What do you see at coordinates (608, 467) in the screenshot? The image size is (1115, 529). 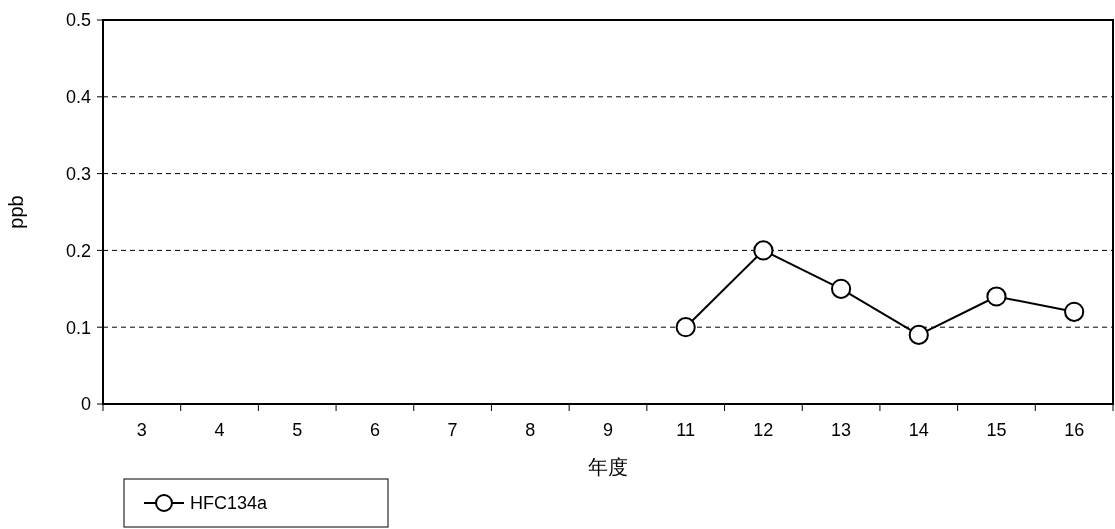 I see `x-axis-title: 年度` at bounding box center [608, 467].